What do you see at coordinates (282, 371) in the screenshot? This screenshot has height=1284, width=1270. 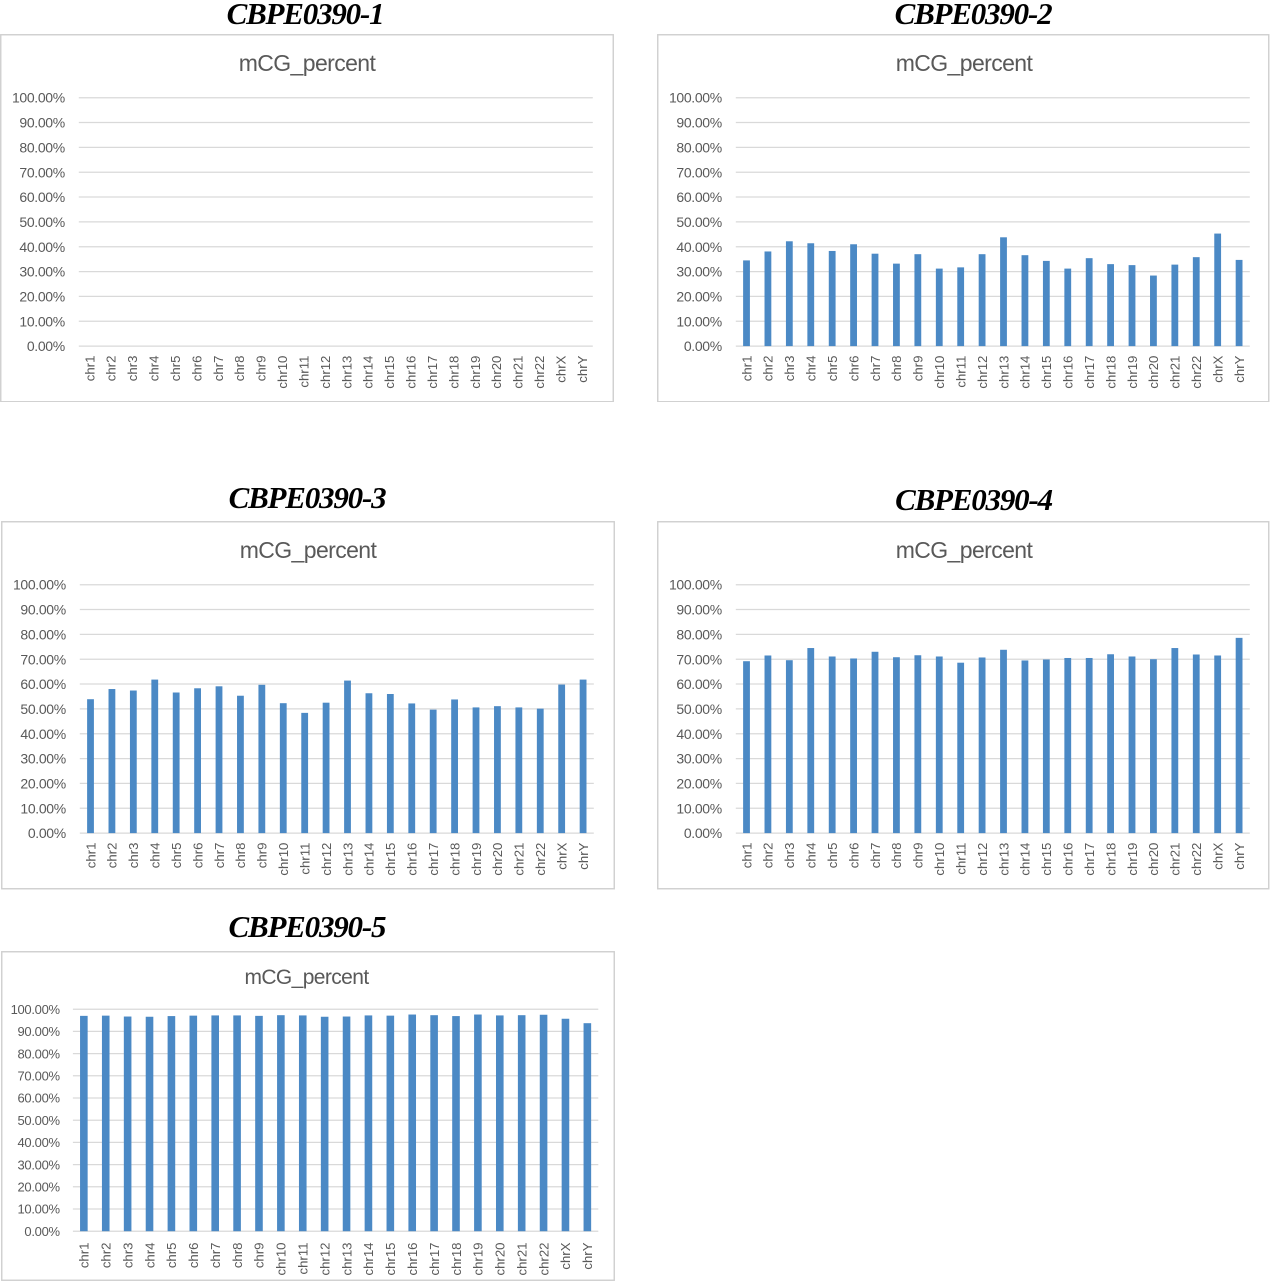 I see `svg-text: chr10` at bounding box center [282, 371].